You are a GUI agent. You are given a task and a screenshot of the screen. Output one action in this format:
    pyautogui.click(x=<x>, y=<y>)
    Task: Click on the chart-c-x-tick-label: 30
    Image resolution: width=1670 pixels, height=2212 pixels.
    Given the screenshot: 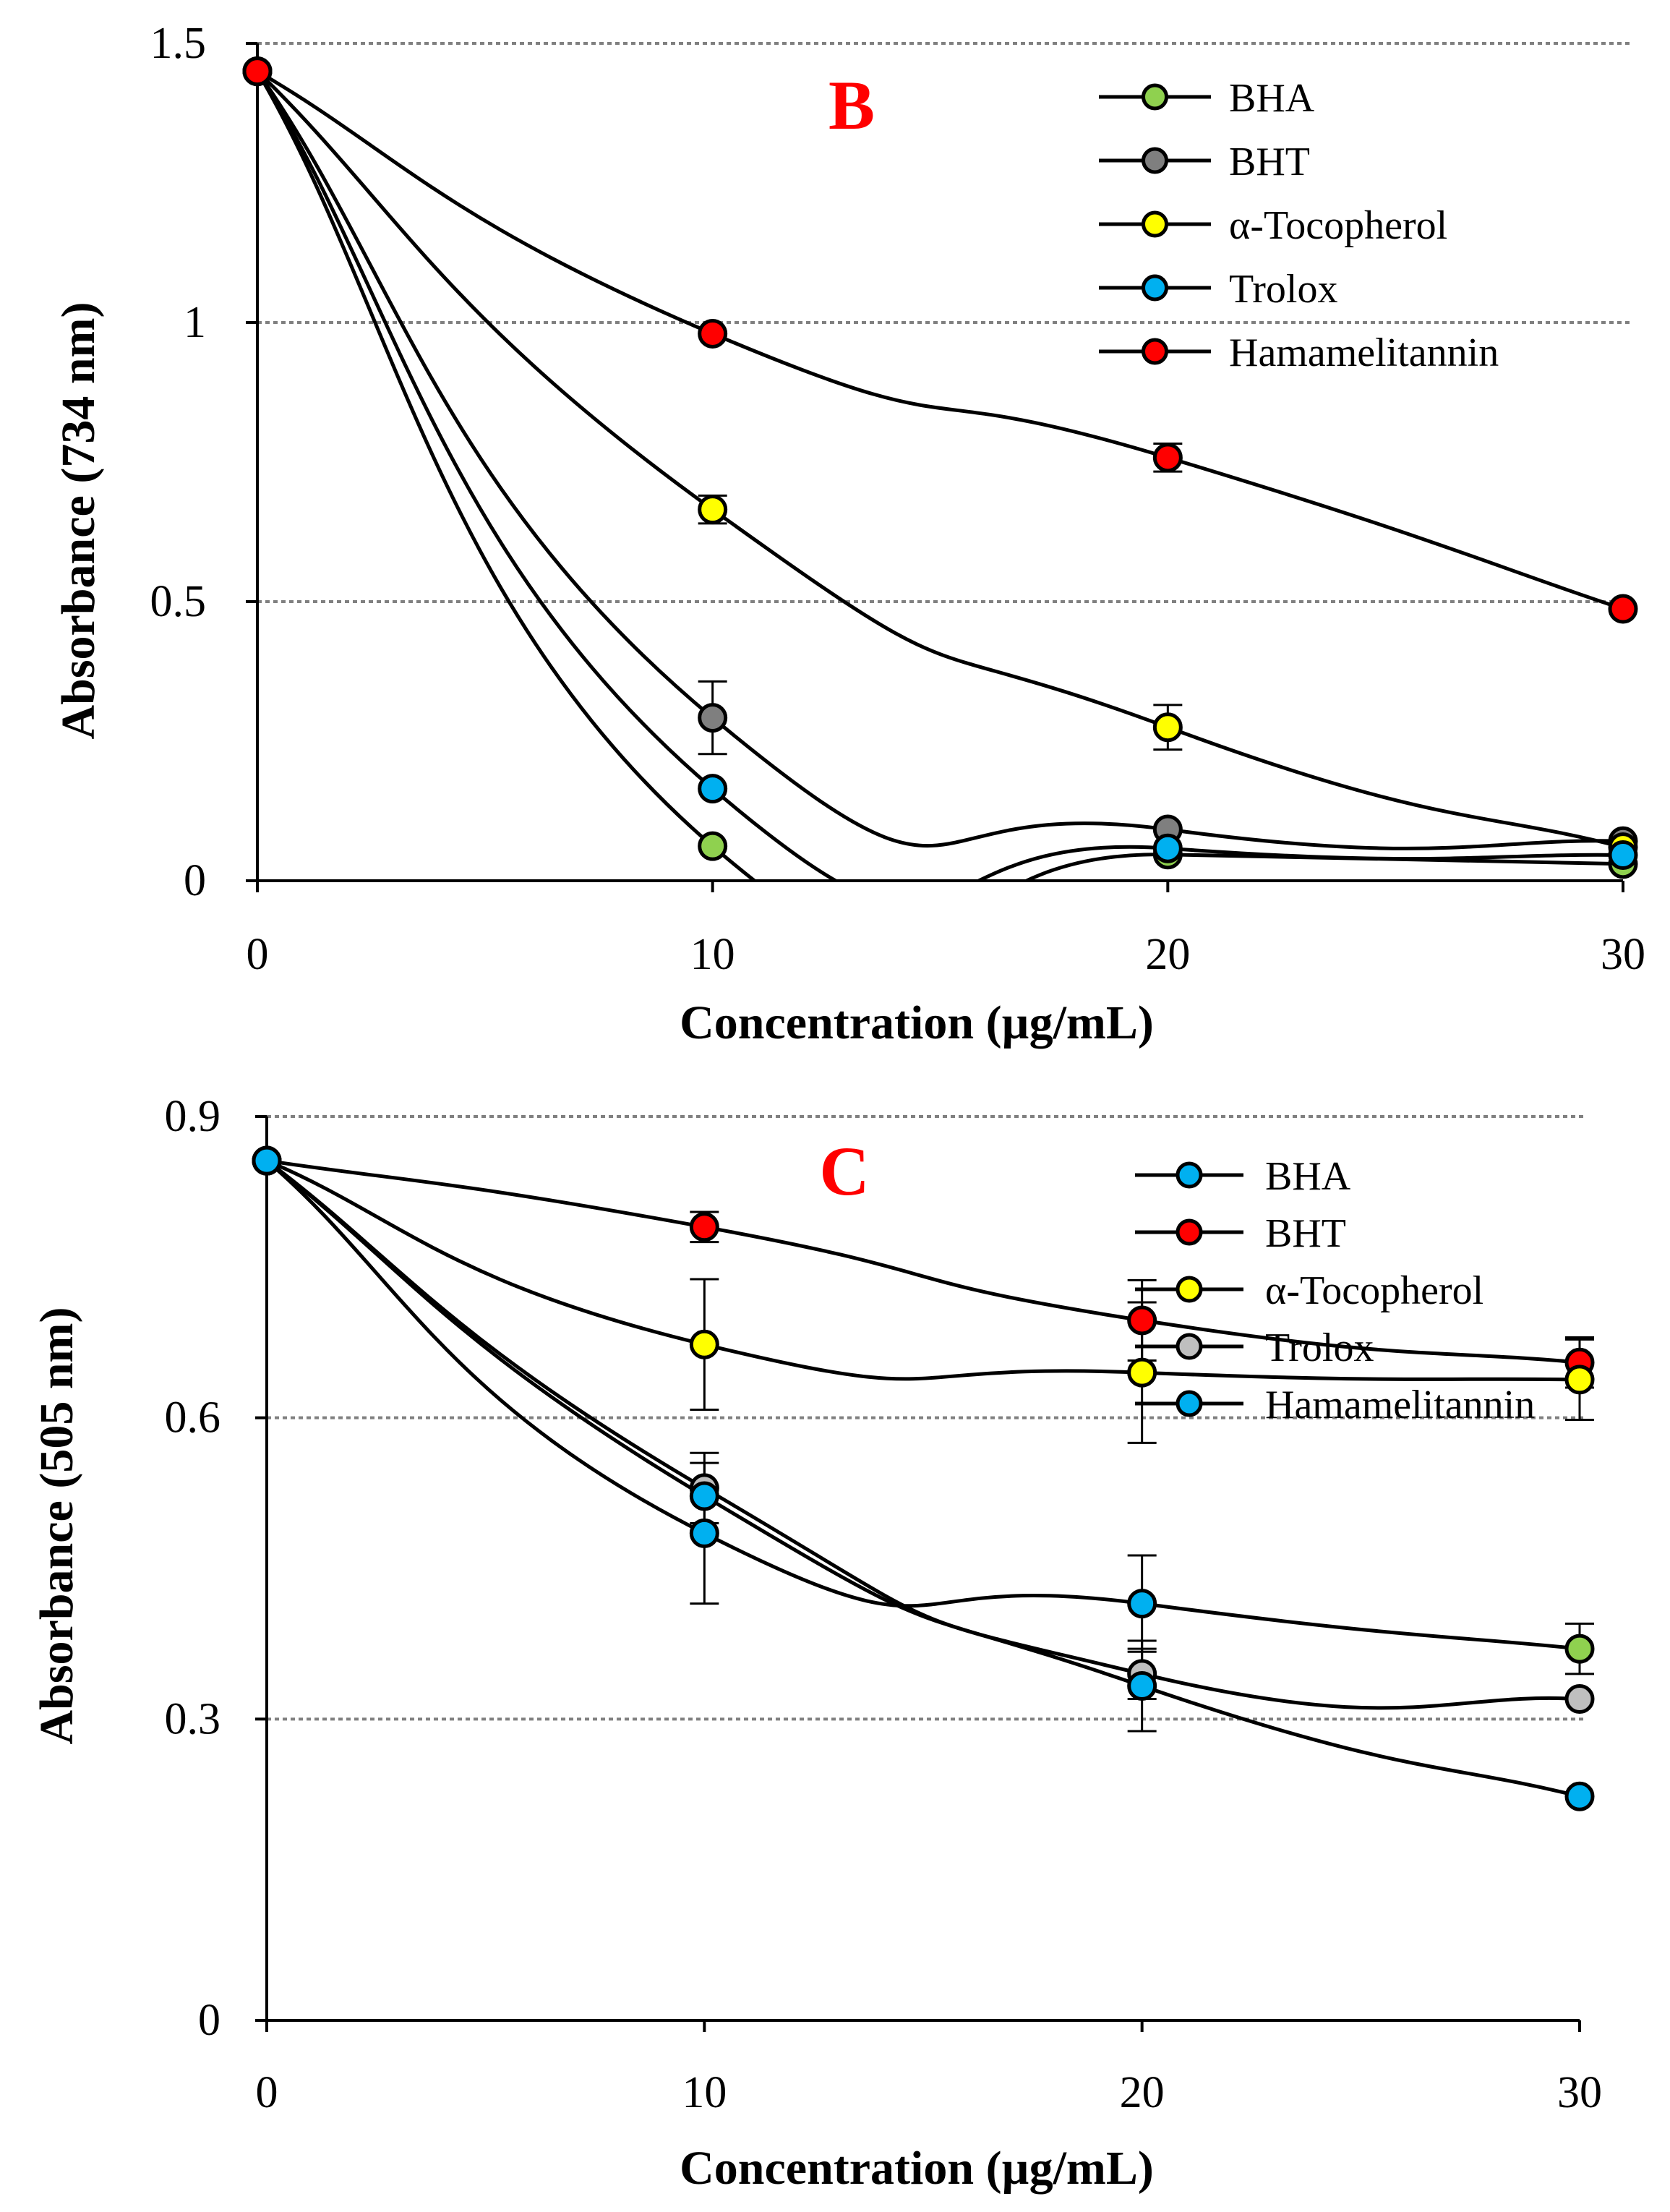 What is the action you would take?
    pyautogui.click(x=1579, y=2092)
    